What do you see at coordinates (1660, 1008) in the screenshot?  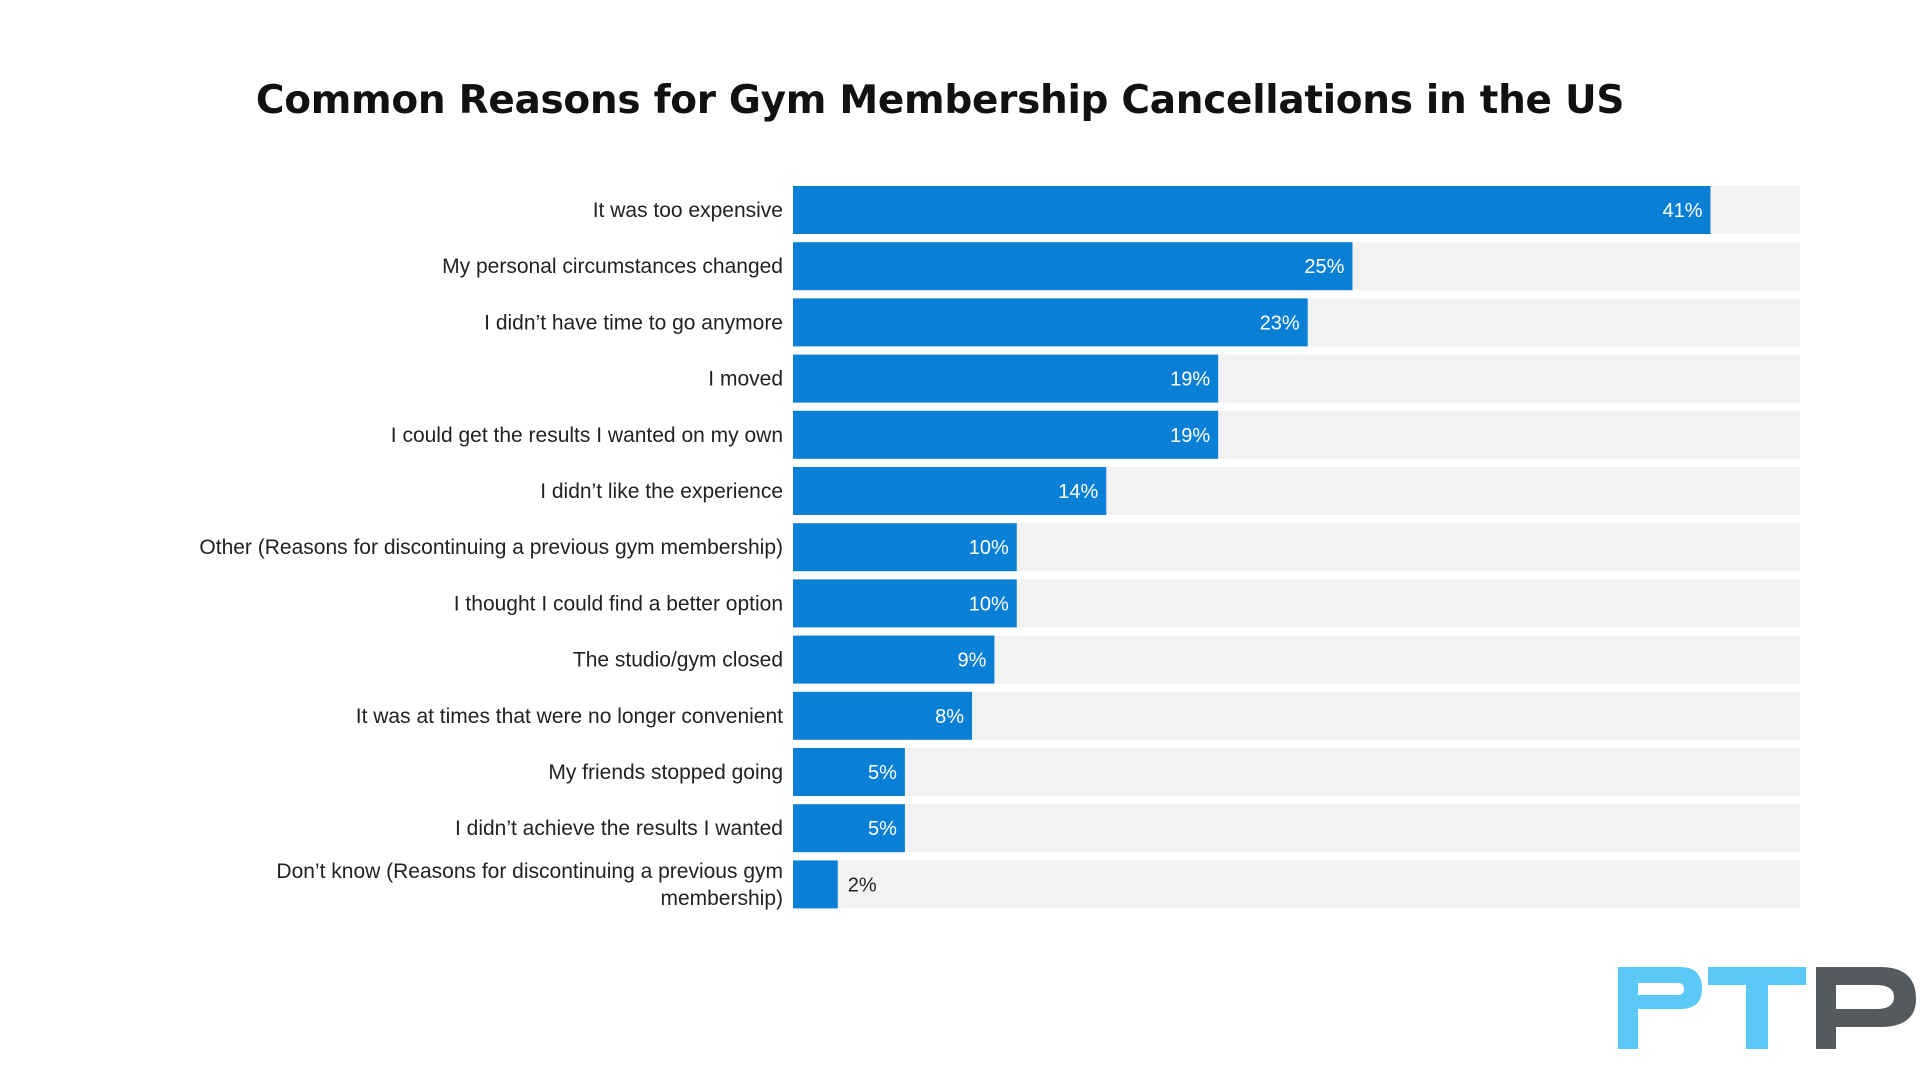 I see `logo-letter-p1` at bounding box center [1660, 1008].